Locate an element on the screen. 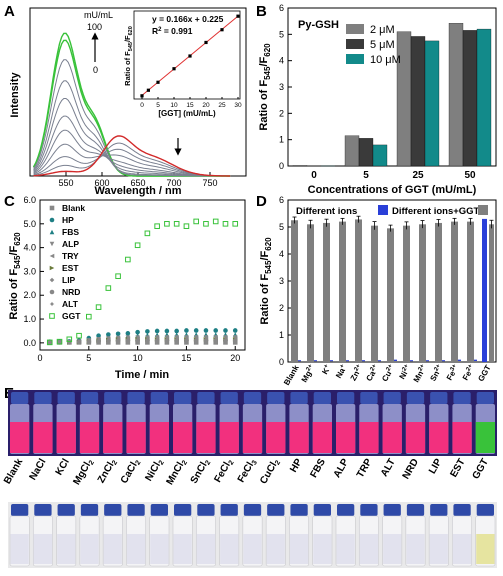  vial-label: CuCl2 is located at coordinates (270, 472).